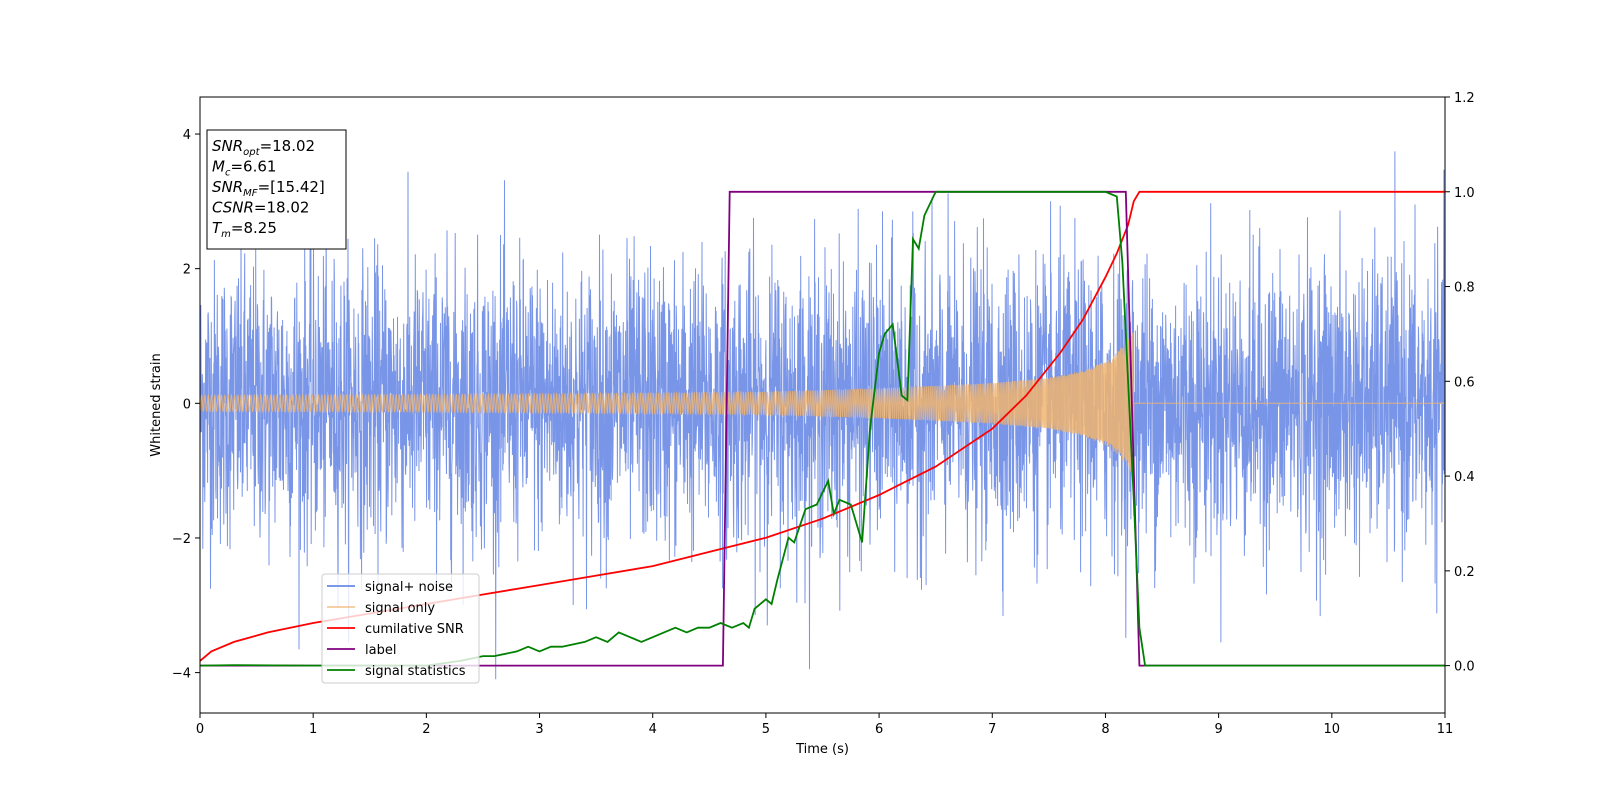 The width and height of the screenshot is (1600, 800). What do you see at coordinates (400, 608) in the screenshot?
I see `legend-label: signal only` at bounding box center [400, 608].